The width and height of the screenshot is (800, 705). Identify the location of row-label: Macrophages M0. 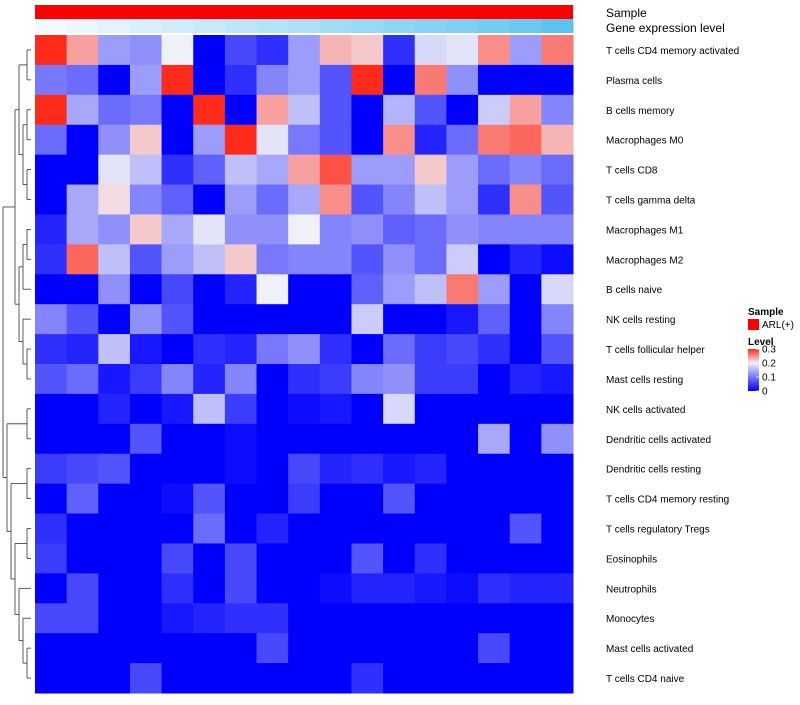
(645, 141).